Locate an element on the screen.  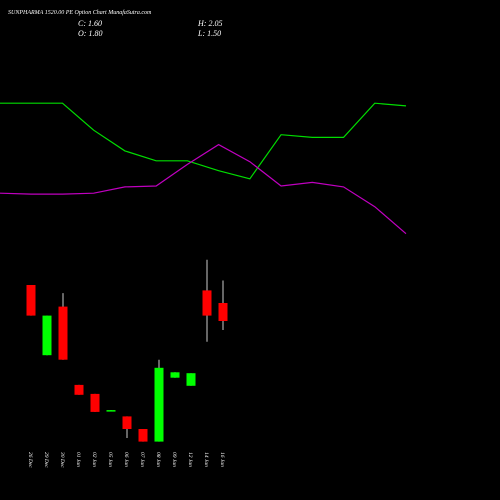
x-tick-label: 09 Jan is located at coordinates (174, 459).